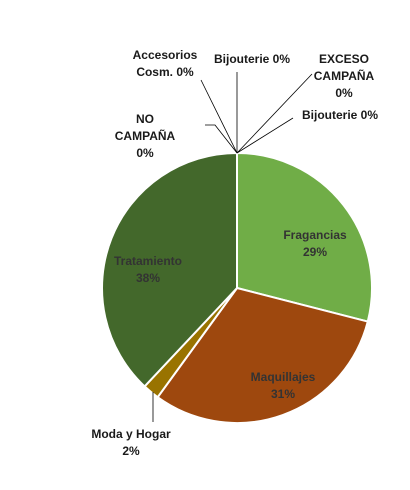 Image resolution: width=410 pixels, height=490 pixels. Describe the element at coordinates (344, 59) in the screenshot. I see `slice-label-exceso-name-1: EXCESO` at that location.